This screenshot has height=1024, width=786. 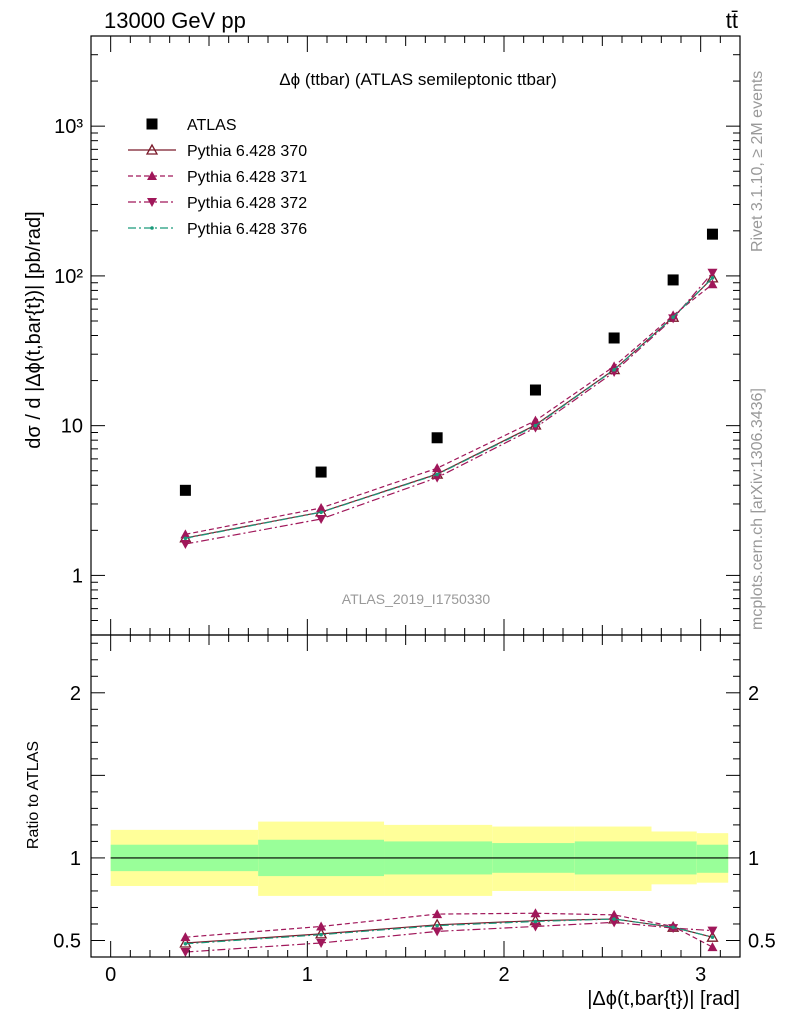 I want to click on ratio-y-axis-label: Ratio to ATLAS, so click(x=33, y=795).